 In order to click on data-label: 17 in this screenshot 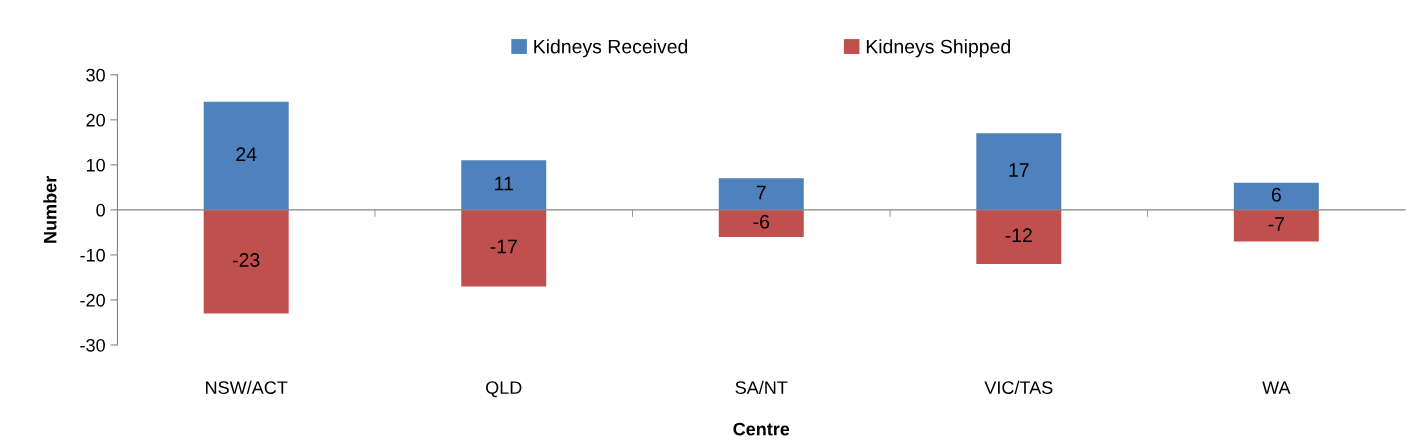, I will do `click(1019, 170)`.